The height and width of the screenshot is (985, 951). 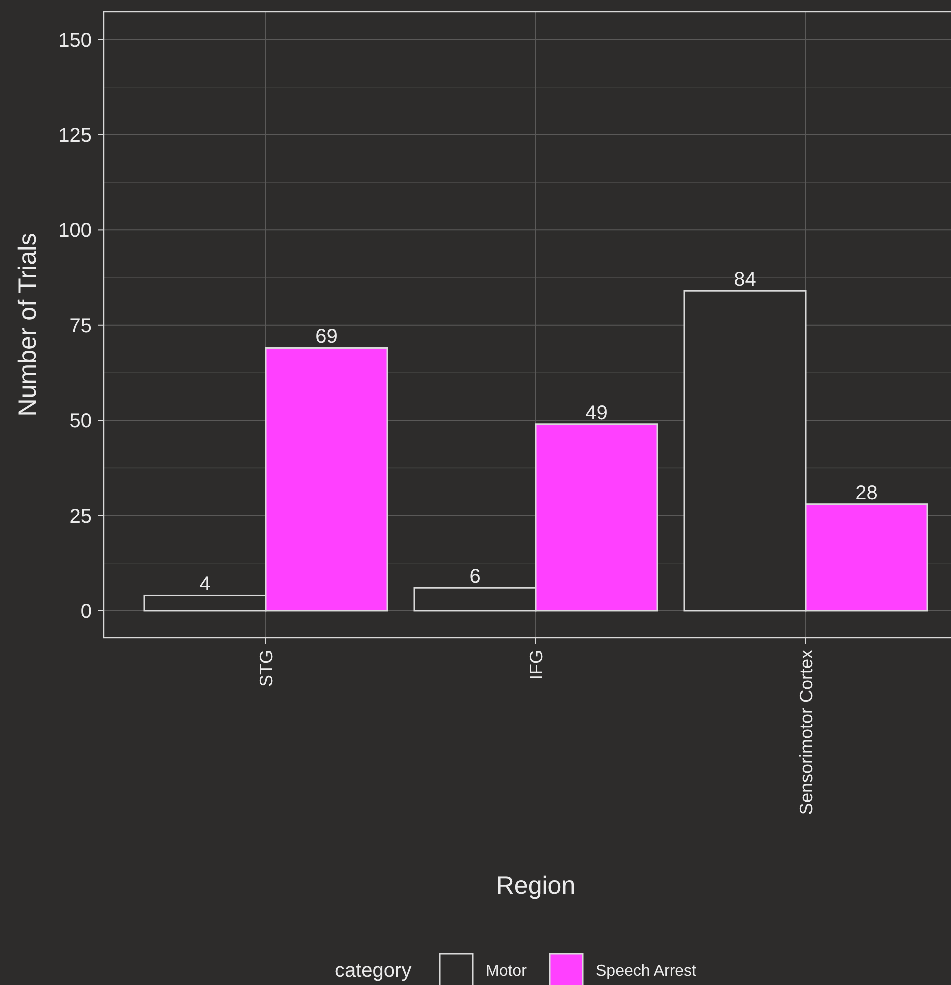 What do you see at coordinates (536, 886) in the screenshot?
I see `x-axis-title: Region` at bounding box center [536, 886].